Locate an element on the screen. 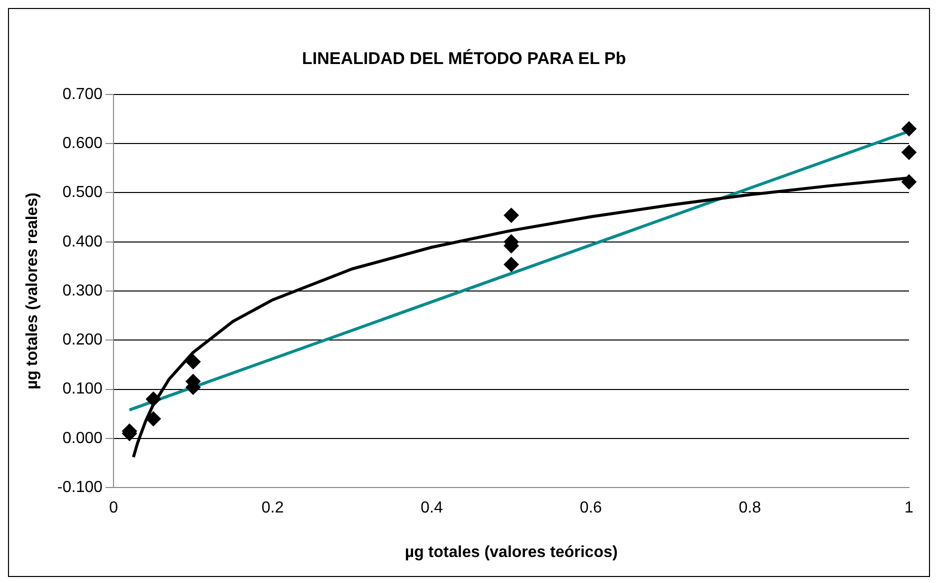  x-axis-title: µg totales (valores teóricos) is located at coordinates (511, 552).